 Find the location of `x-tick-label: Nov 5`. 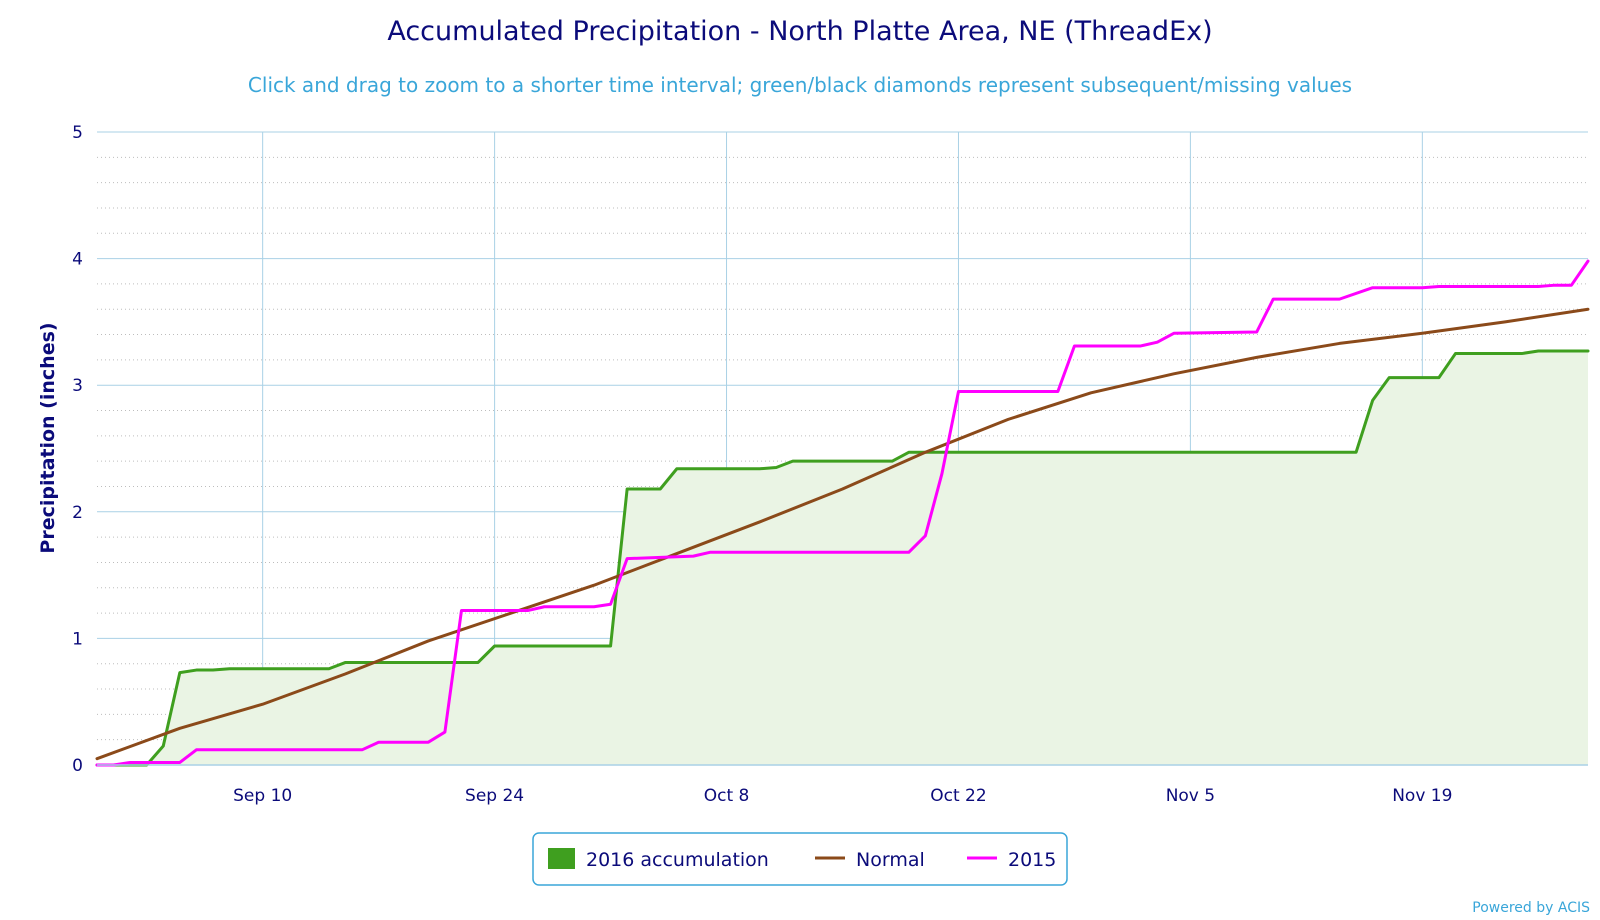

x-tick-label: Nov 5 is located at coordinates (1190, 796).